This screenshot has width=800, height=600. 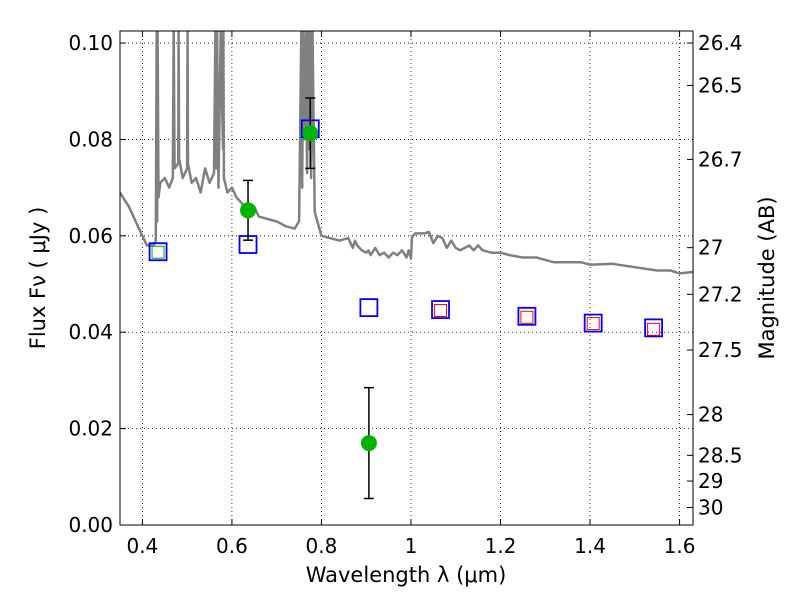 What do you see at coordinates (720, 455) in the screenshot?
I see `y2-tick-label: 28.5` at bounding box center [720, 455].